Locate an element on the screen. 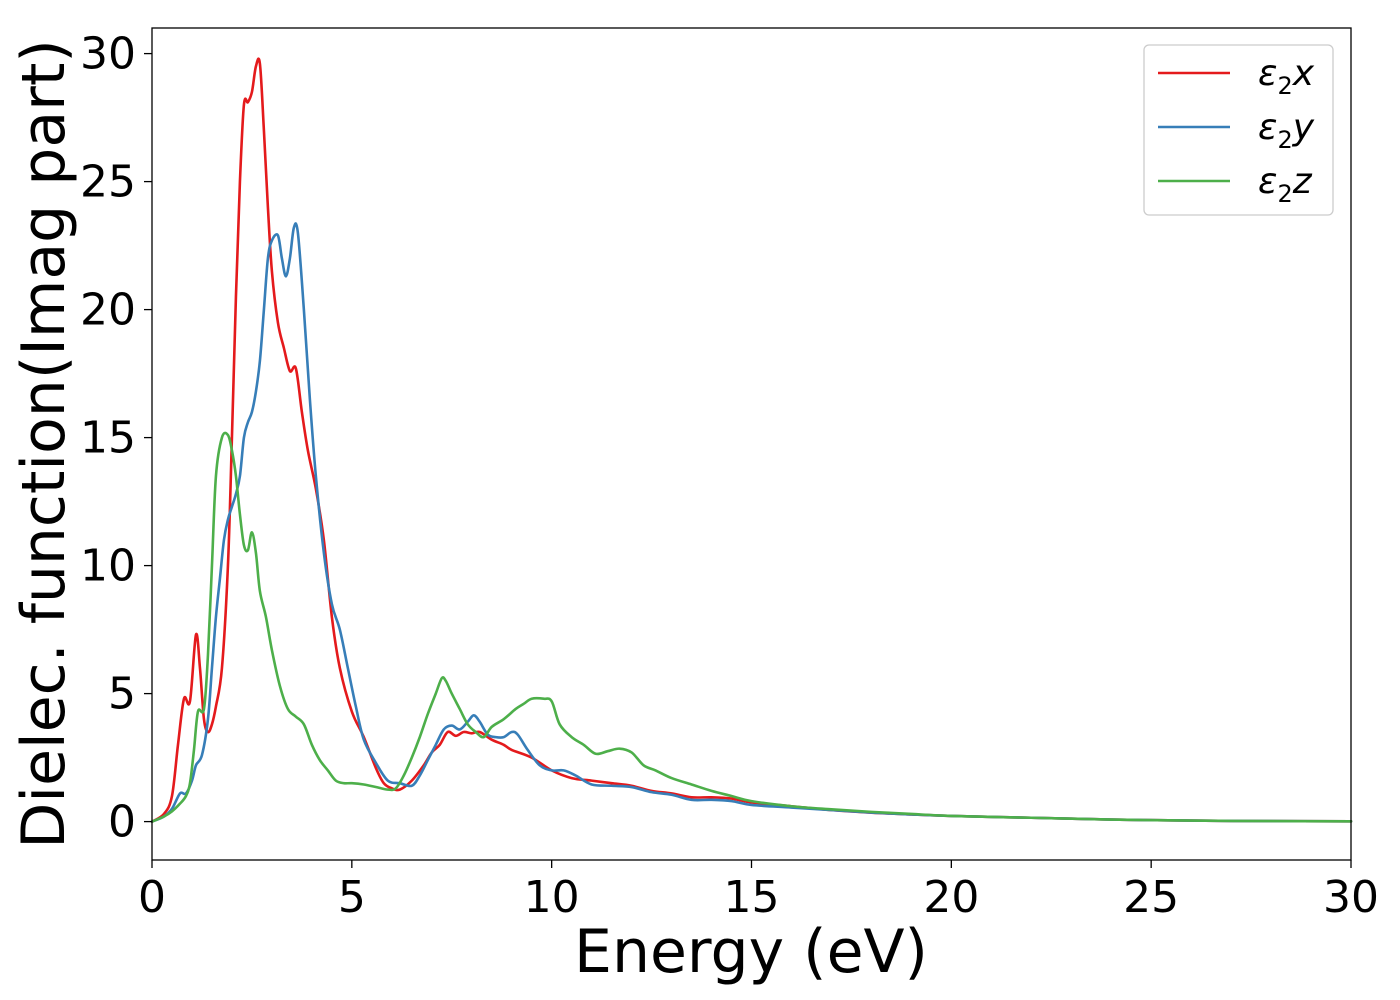 The width and height of the screenshot is (1400, 1000). y-tick-label: 20 is located at coordinates (108, 310).